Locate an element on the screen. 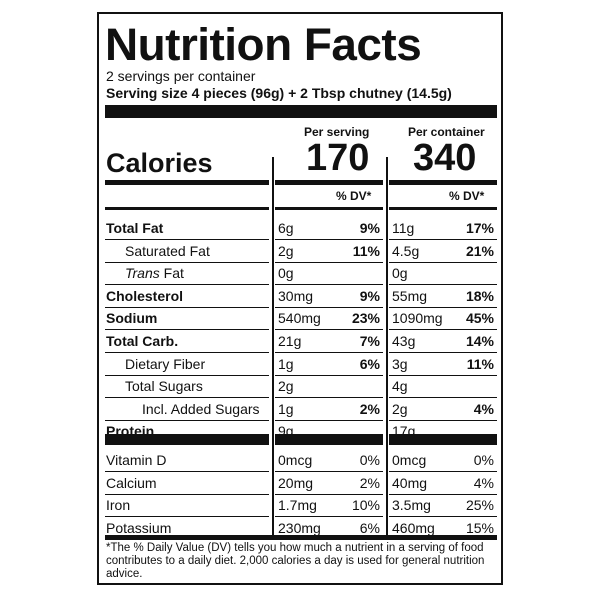  nutrient-sodium-container-amount: 1090mg is located at coordinates (417, 318).